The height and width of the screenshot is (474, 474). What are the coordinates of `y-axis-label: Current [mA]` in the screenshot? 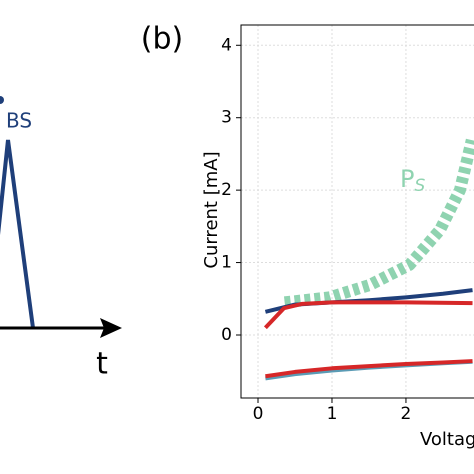 It's located at (211, 209).